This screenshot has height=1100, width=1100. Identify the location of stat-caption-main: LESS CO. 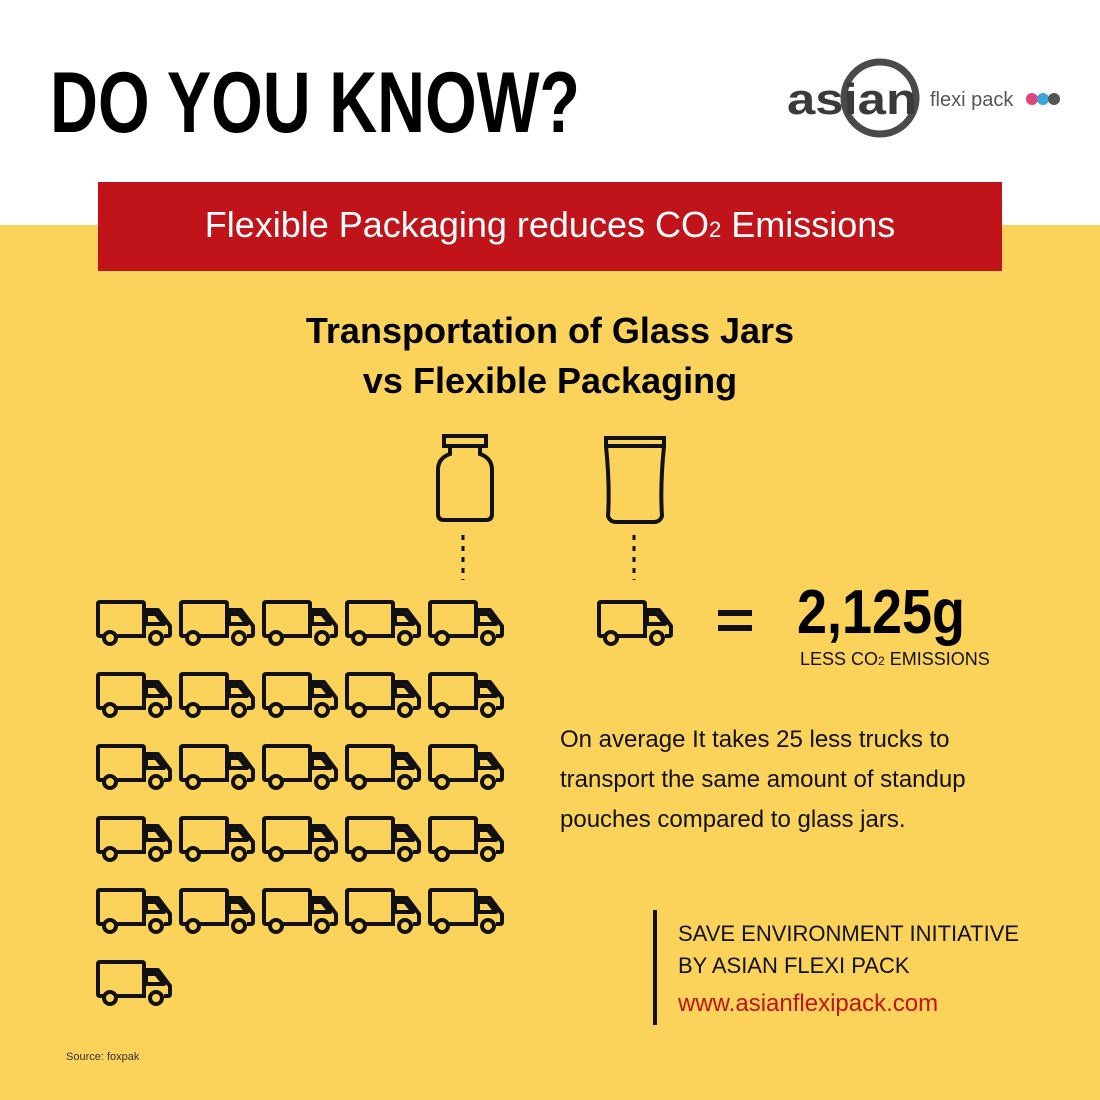
(839, 659).